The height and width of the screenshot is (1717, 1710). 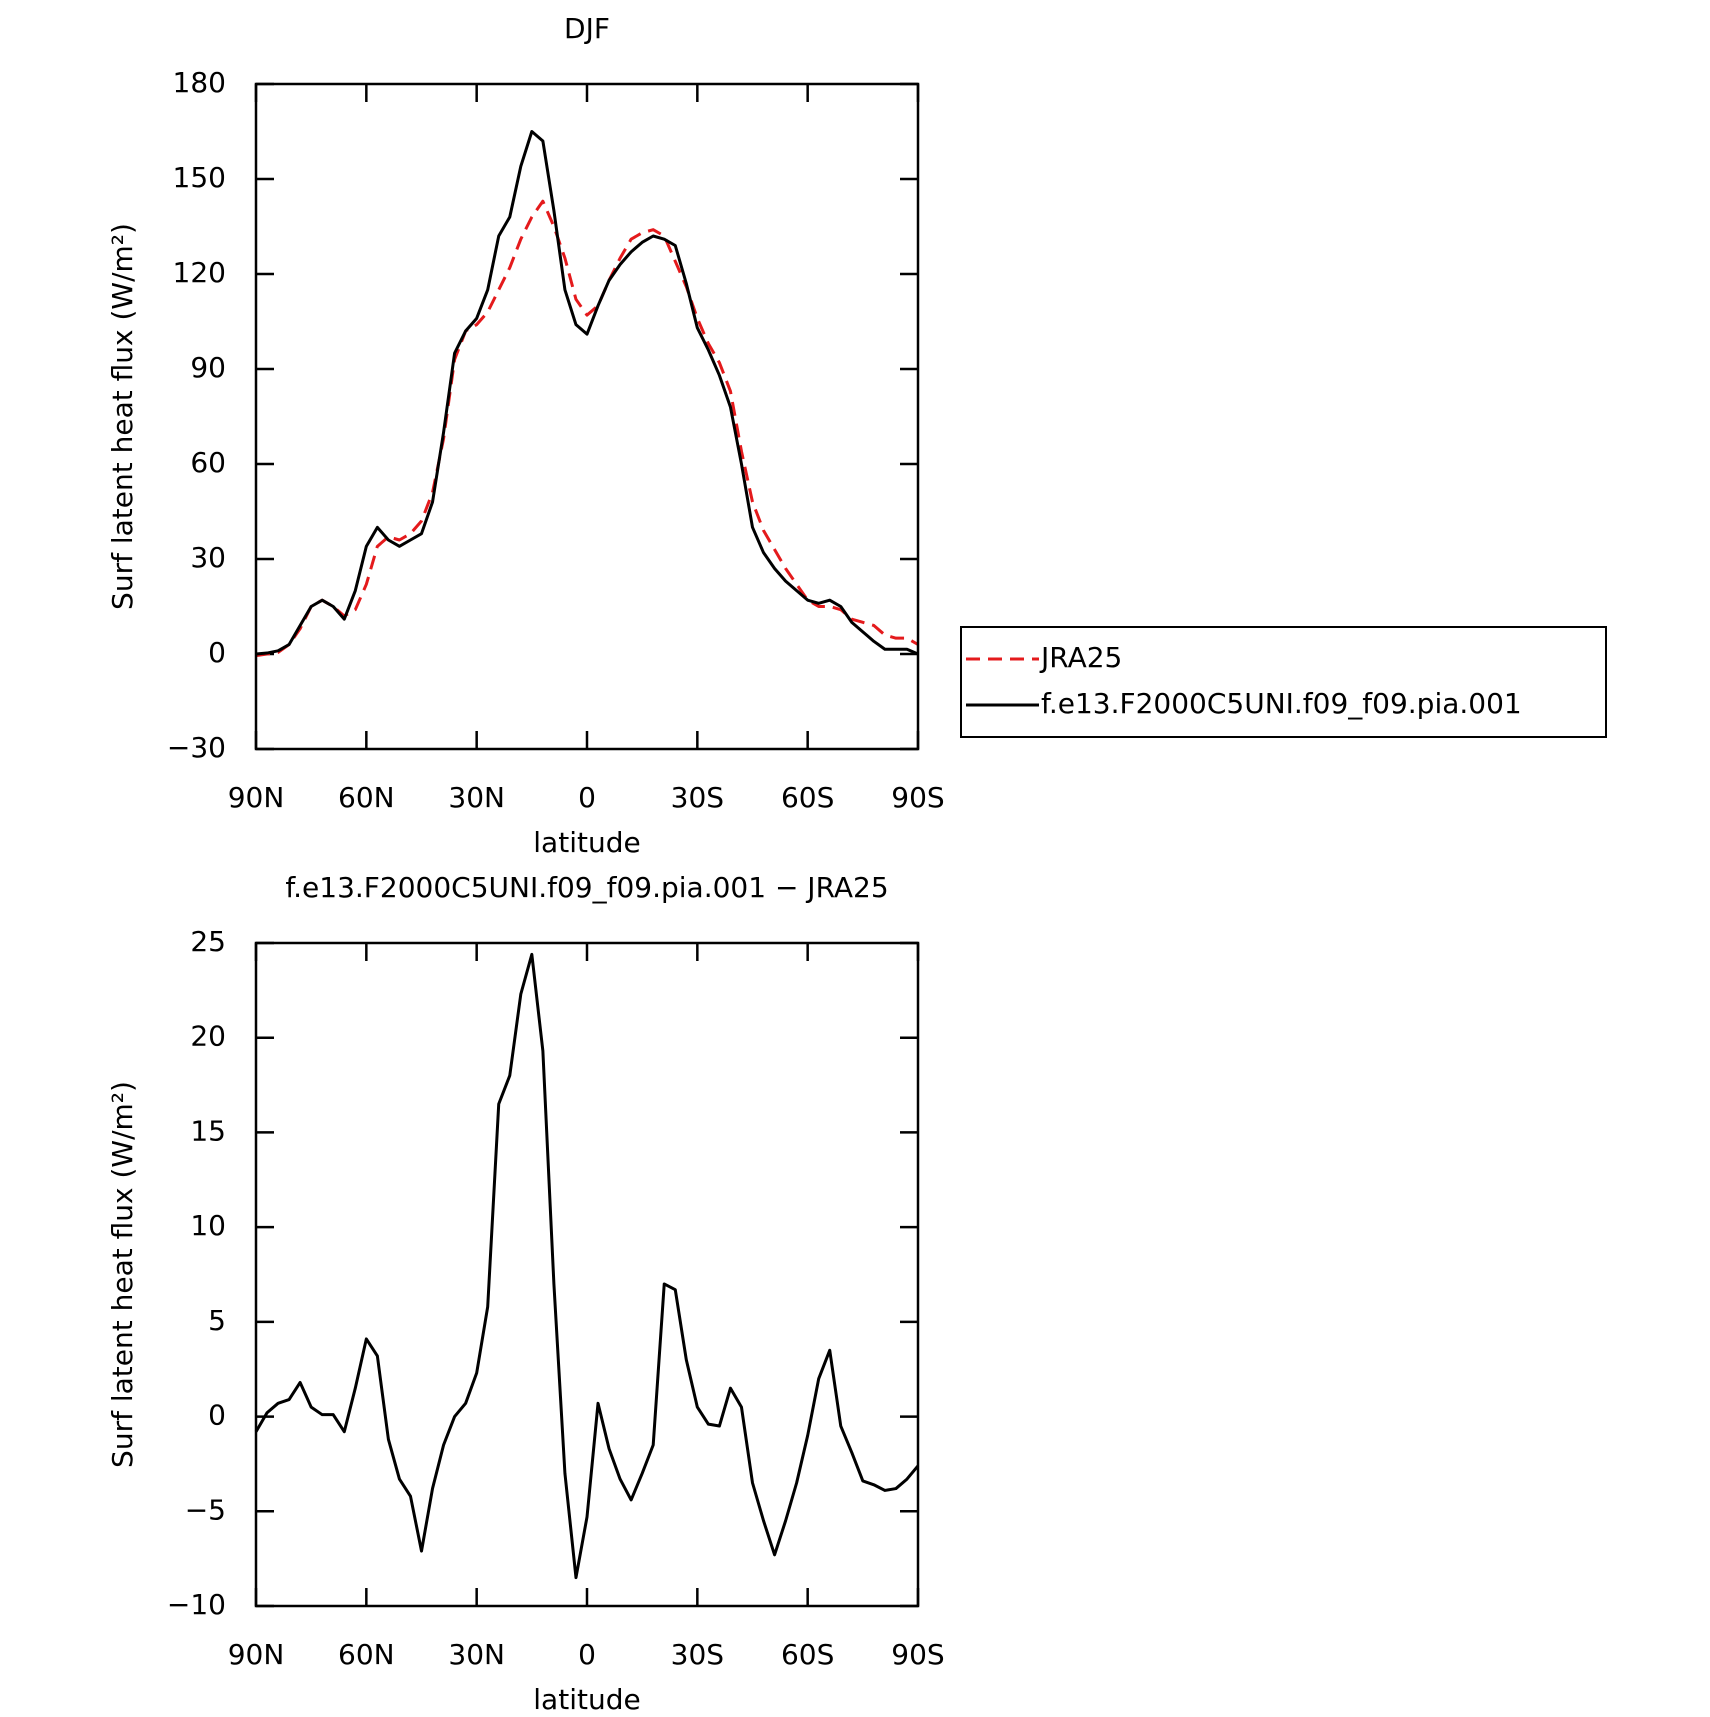 I want to click on y-tick-label: 5, so click(x=217, y=1320).